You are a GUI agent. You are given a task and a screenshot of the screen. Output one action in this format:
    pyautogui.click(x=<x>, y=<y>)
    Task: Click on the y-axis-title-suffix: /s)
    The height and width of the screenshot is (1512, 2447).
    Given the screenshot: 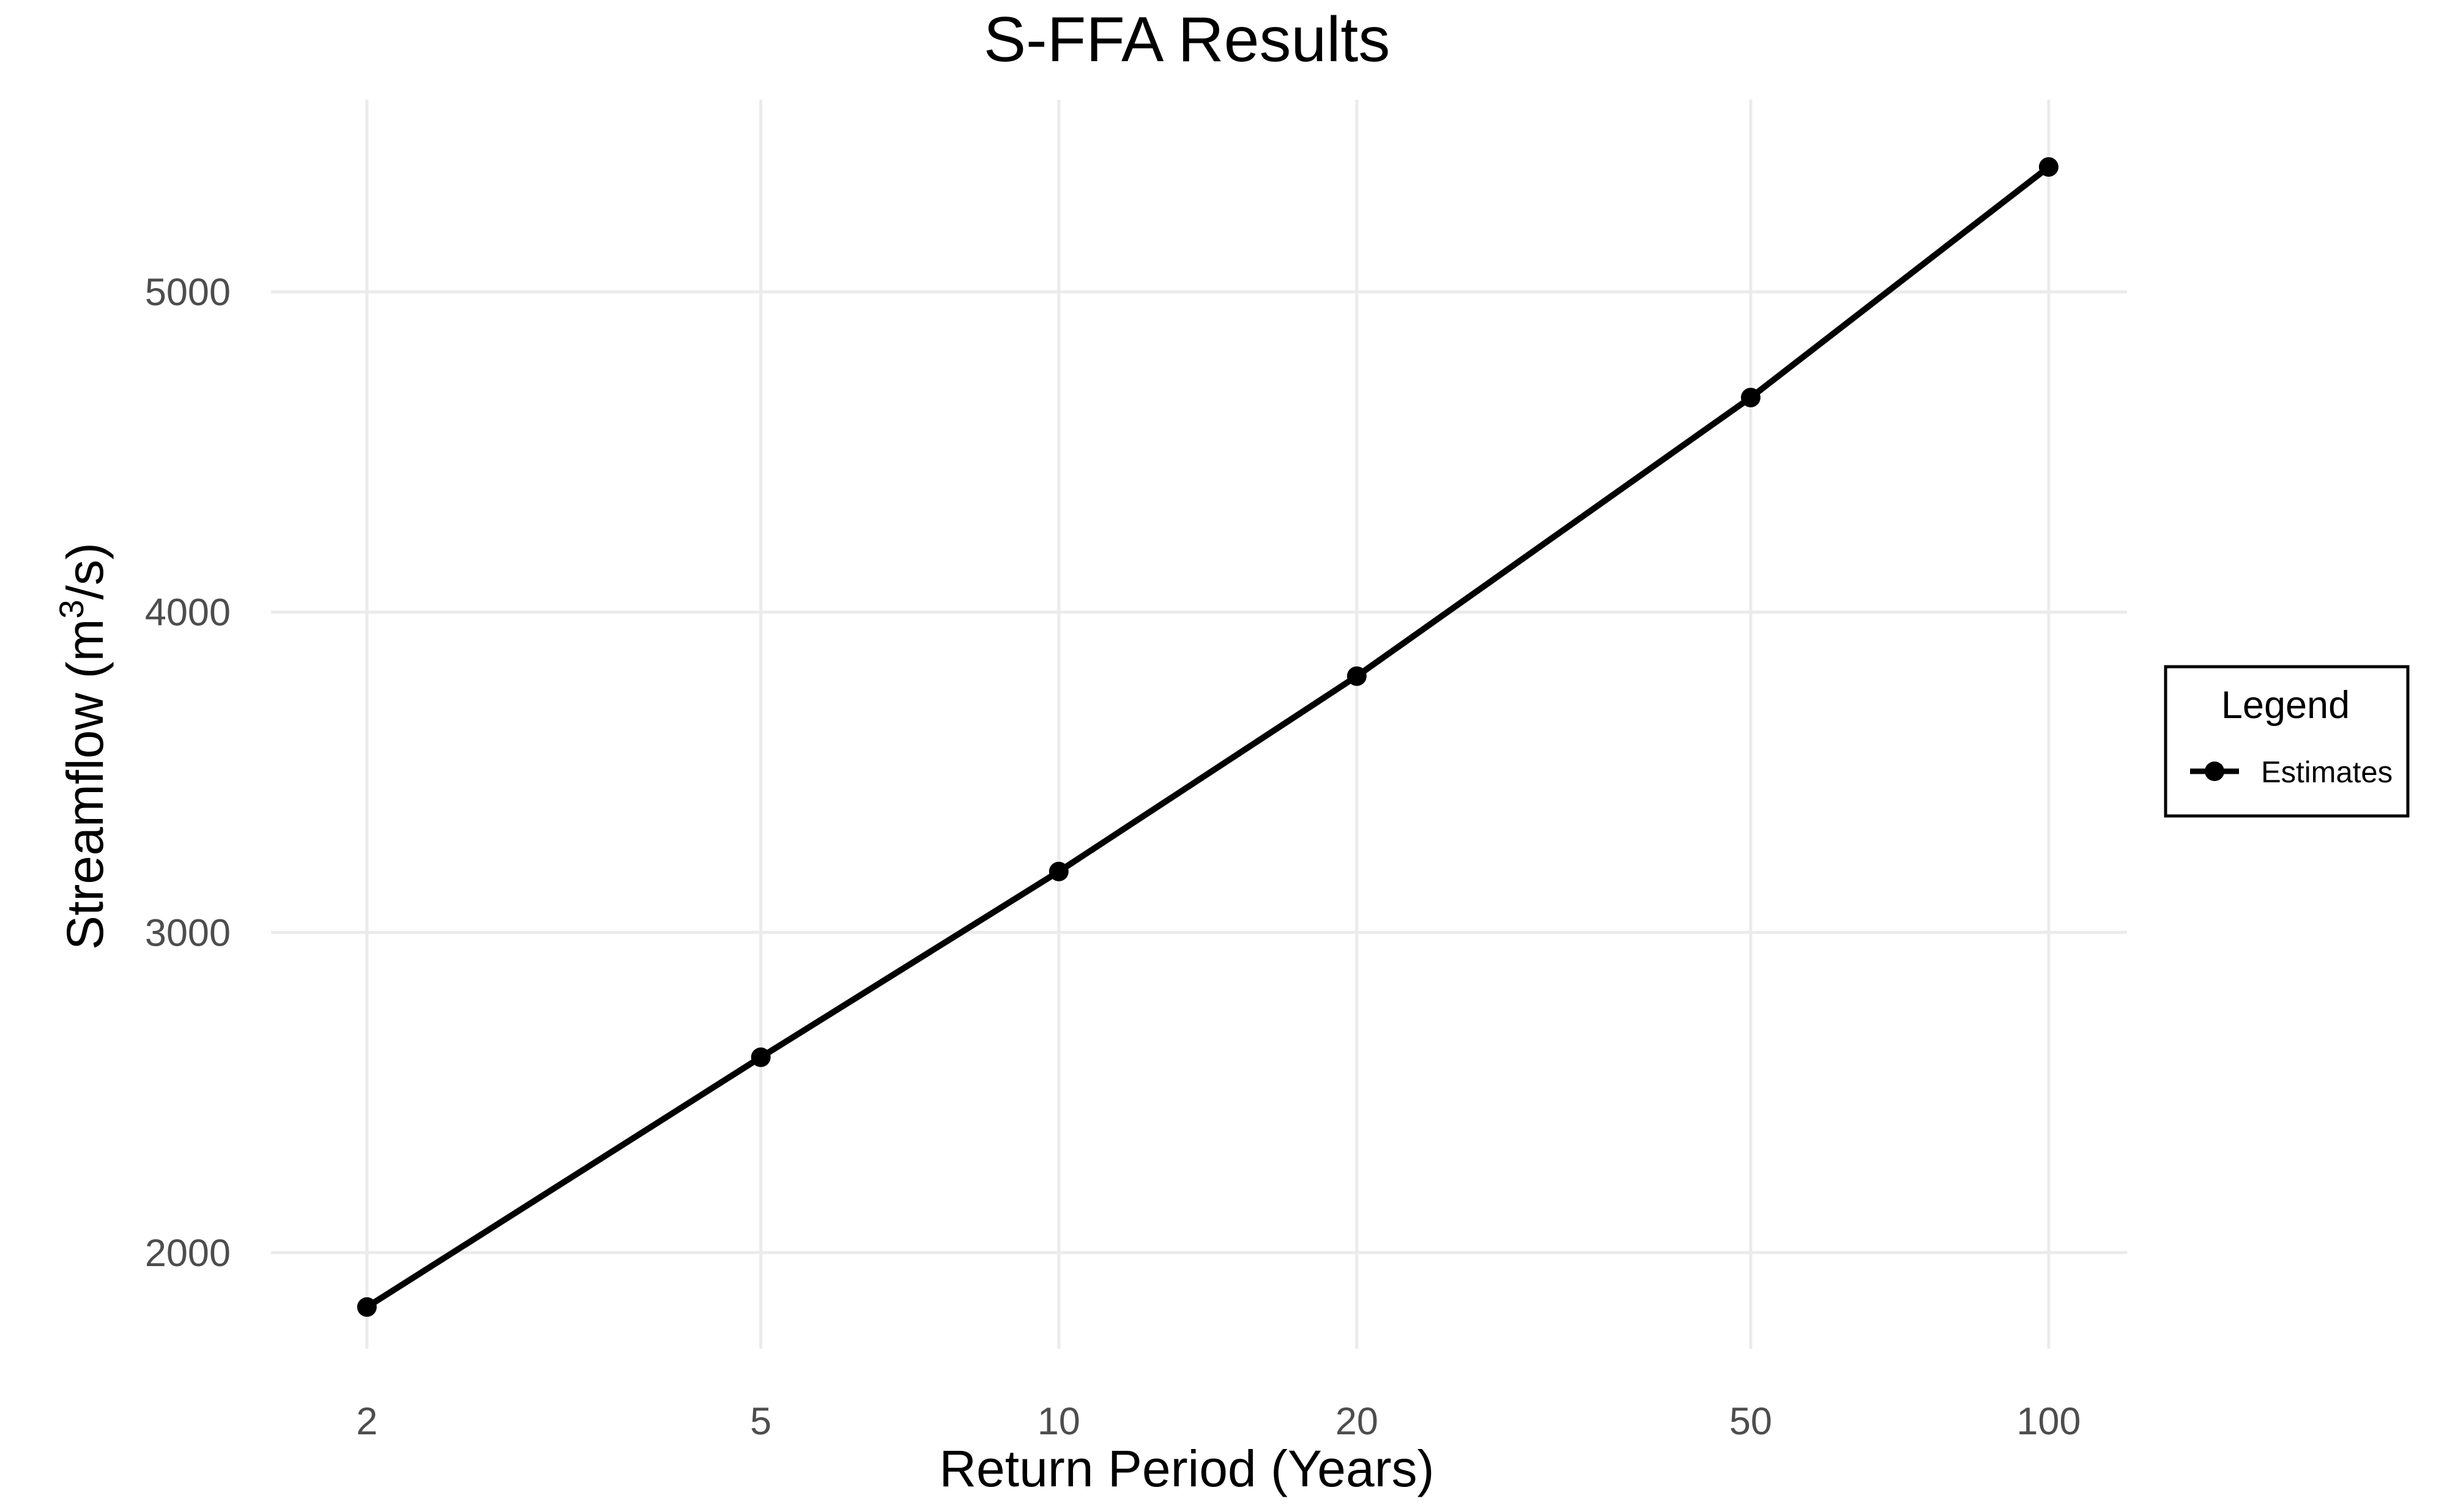 What is the action you would take?
    pyautogui.click(x=85, y=571)
    